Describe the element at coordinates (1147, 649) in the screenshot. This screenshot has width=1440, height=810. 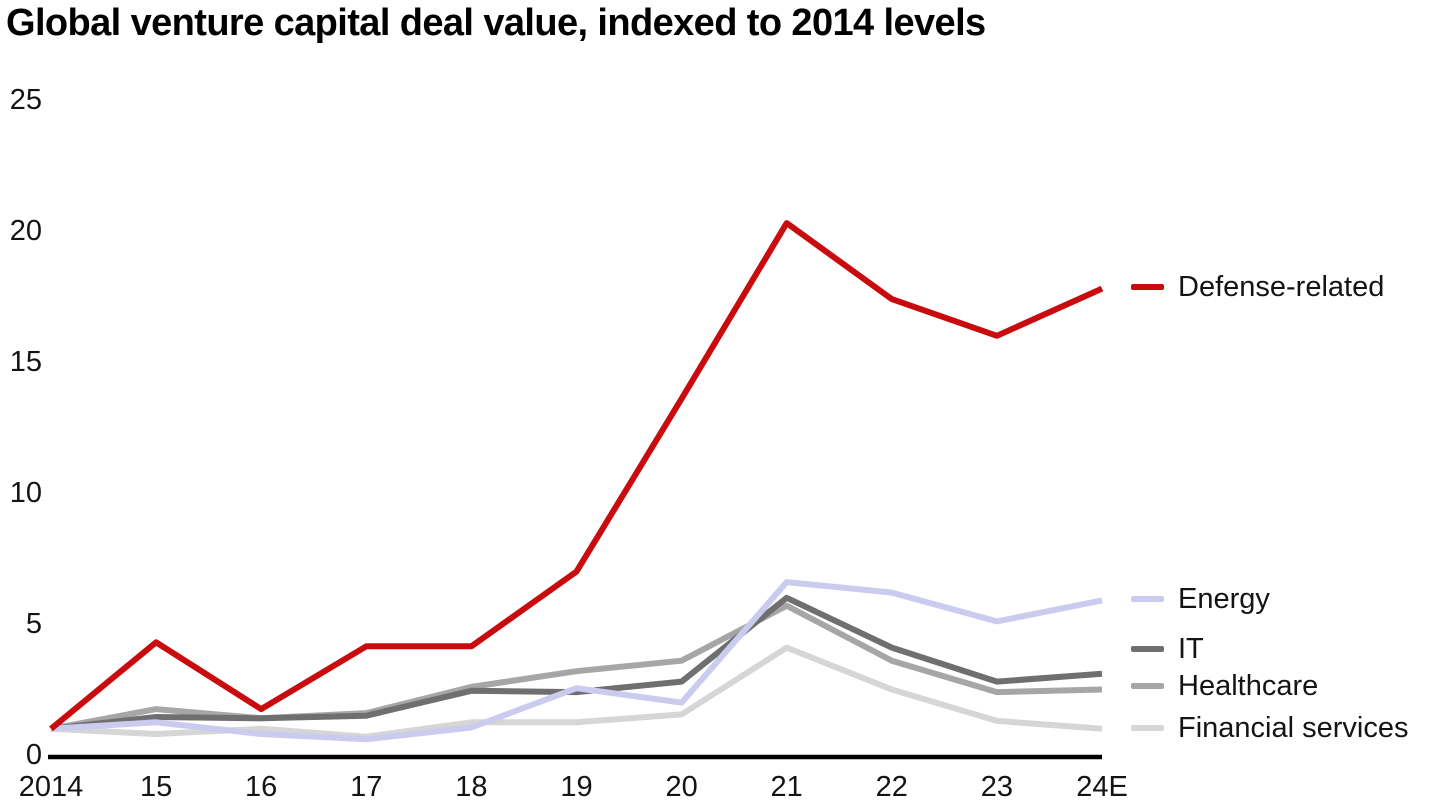
I see `legend-swatch-it` at that location.